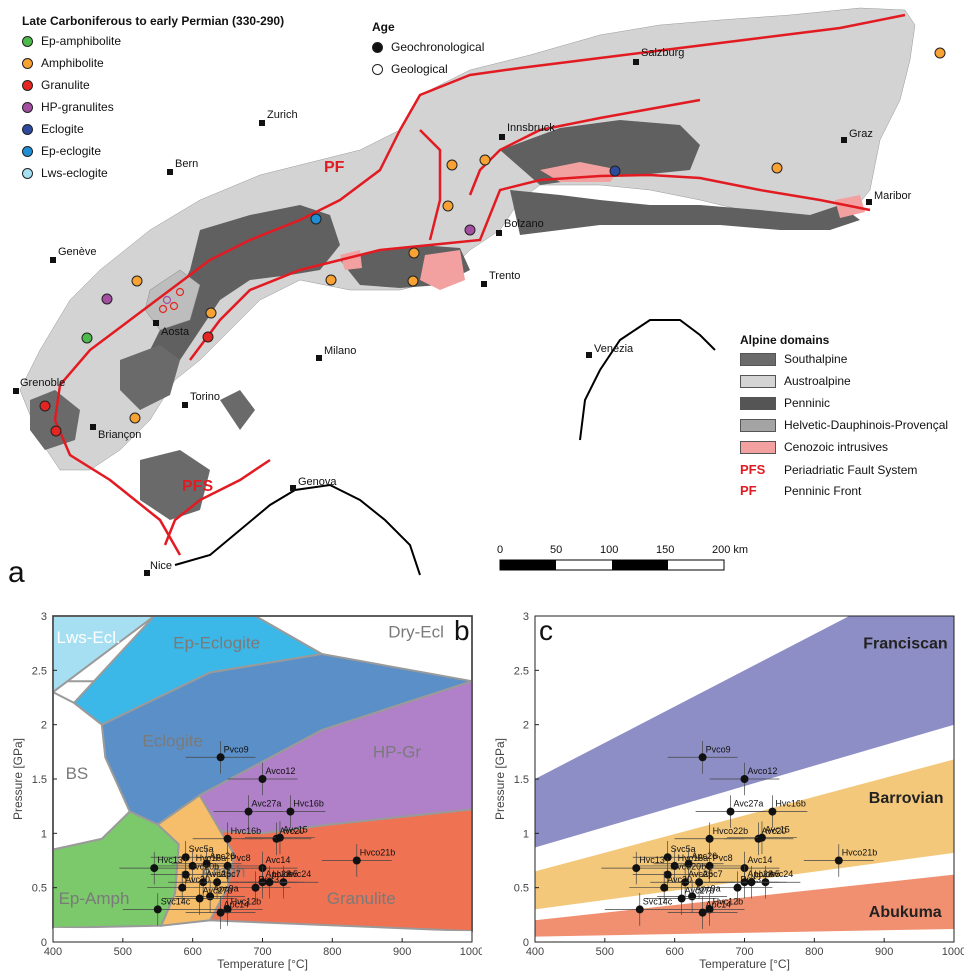 The width and height of the screenshot is (964, 979). What do you see at coordinates (223, 871) in the screenshot?
I see `field-label: Amph` at bounding box center [223, 871].